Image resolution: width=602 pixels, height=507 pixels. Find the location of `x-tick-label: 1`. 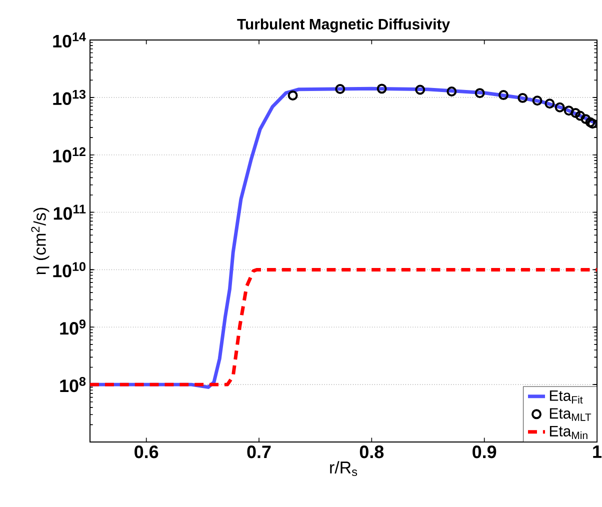

x-tick-label: 1 is located at coordinates (597, 452).